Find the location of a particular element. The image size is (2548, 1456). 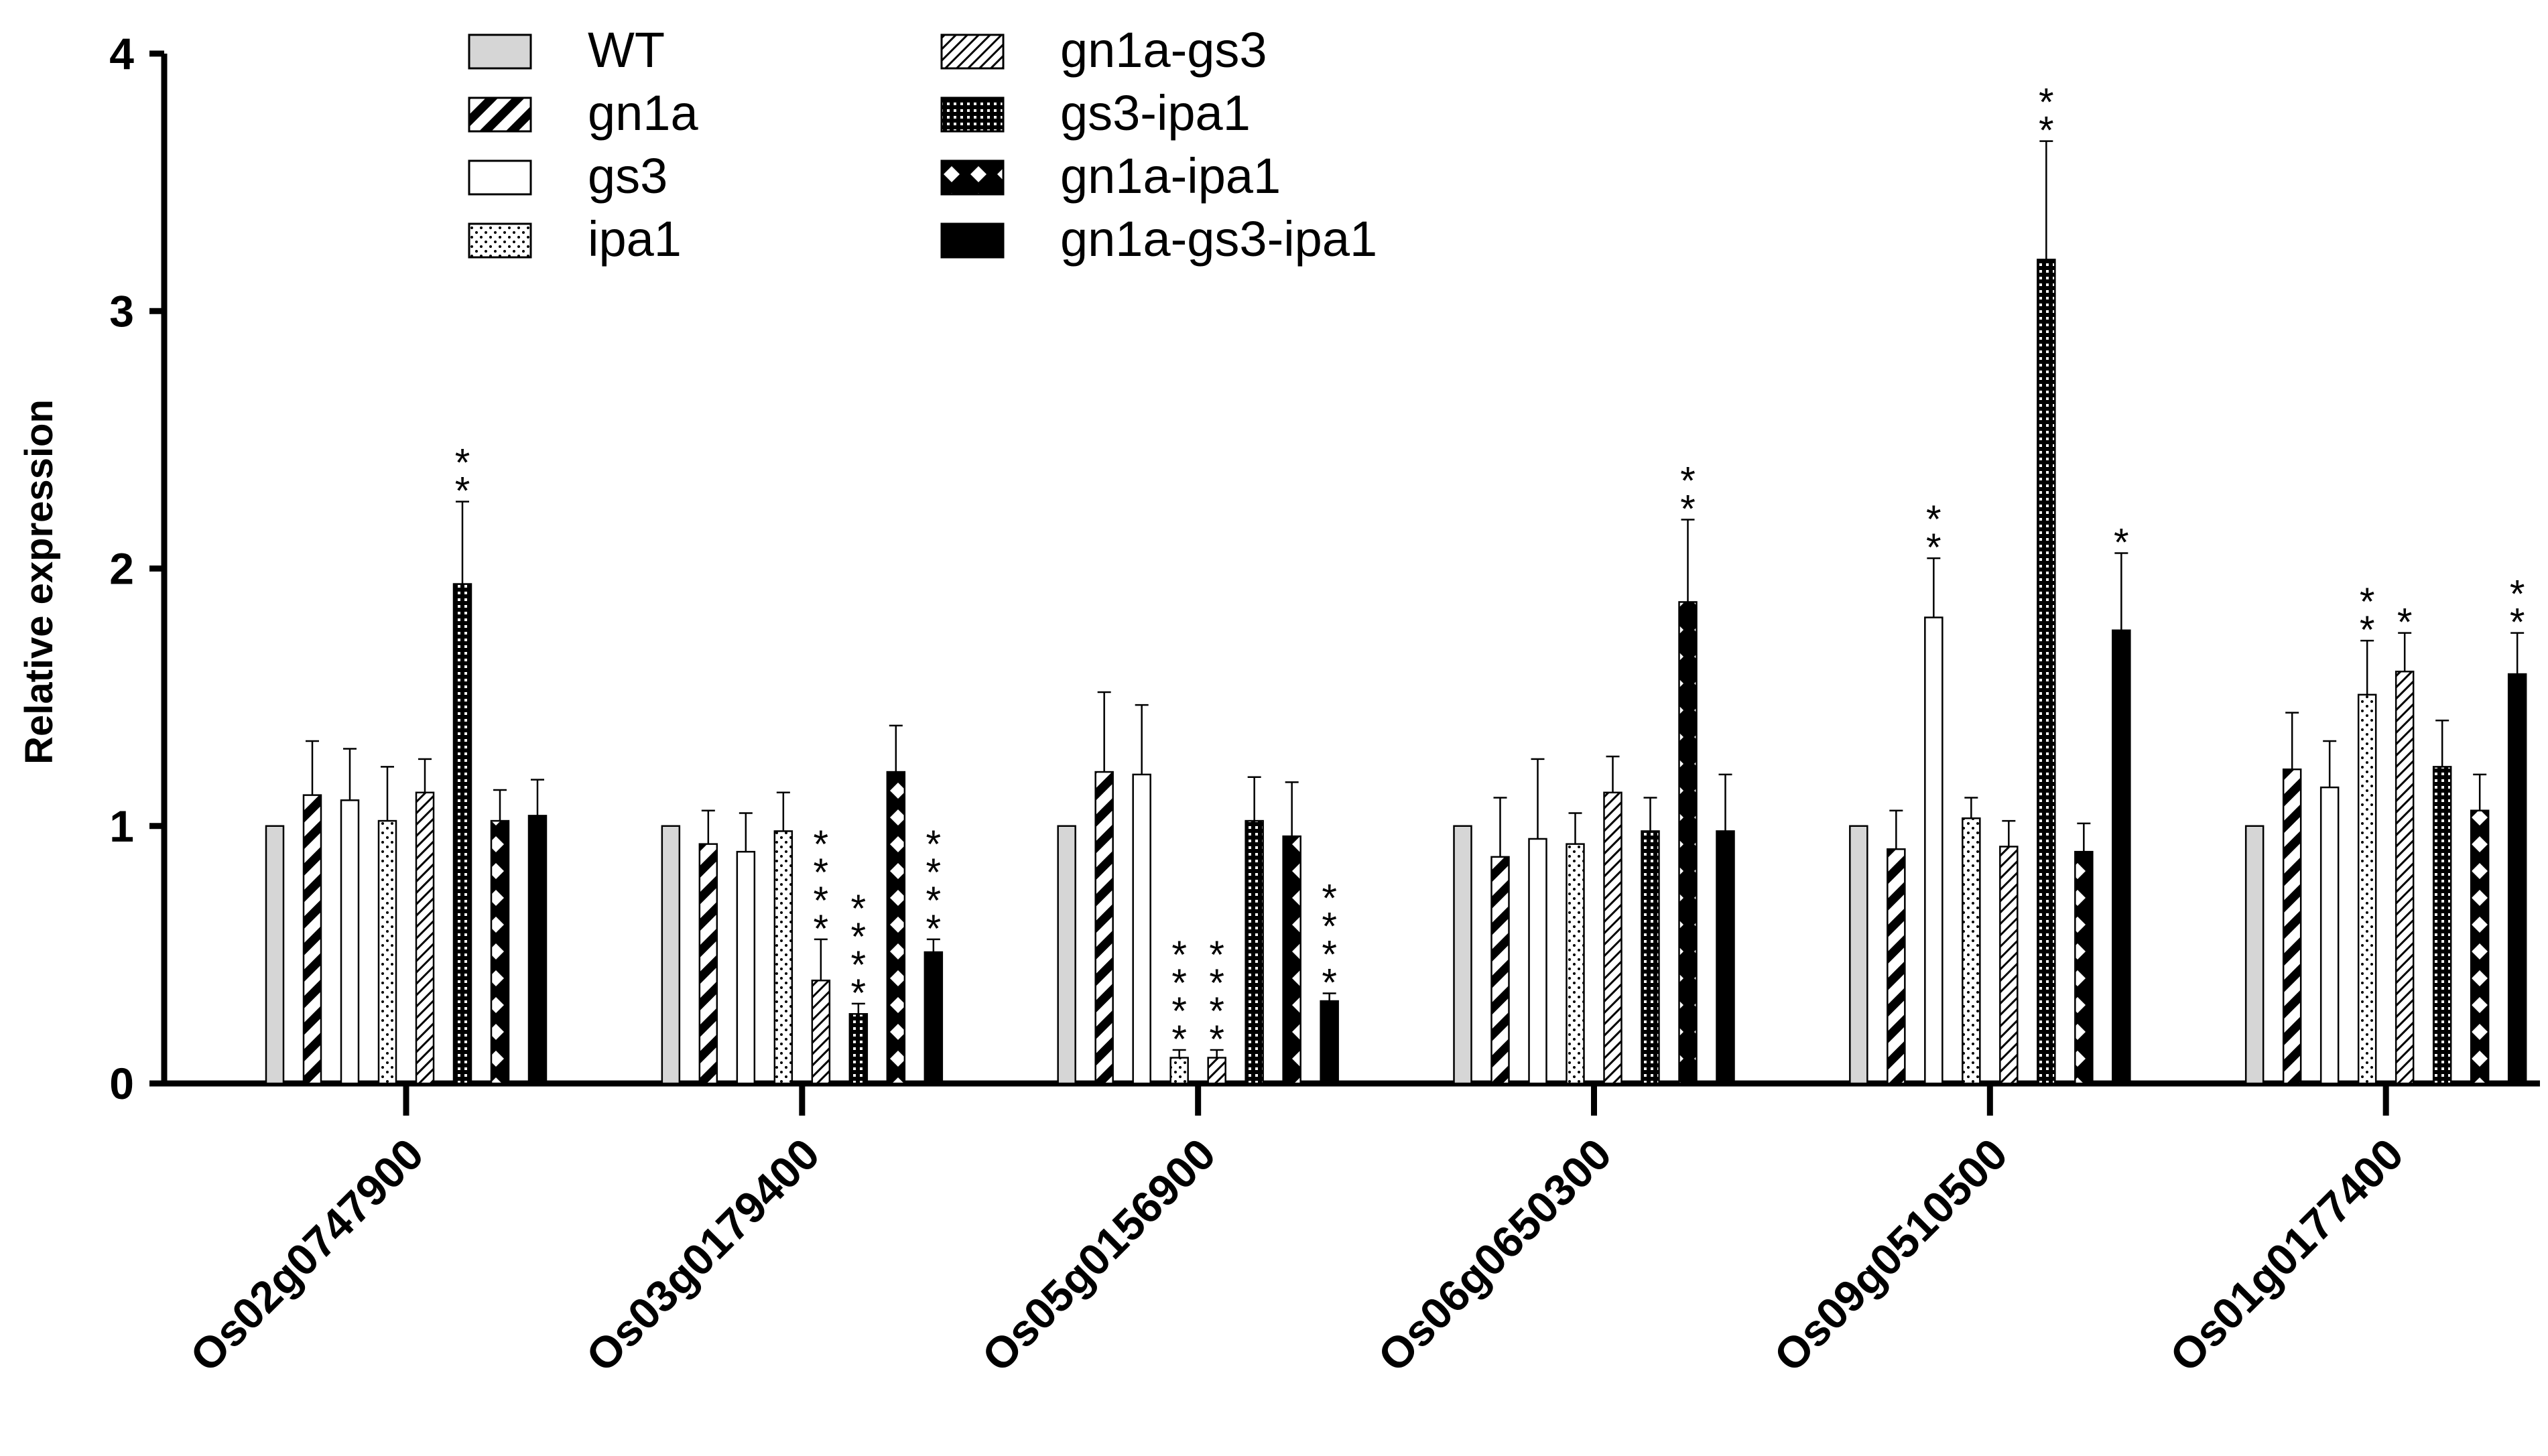

x-tick-label: Os05g0156900 is located at coordinates (1098, 1255).